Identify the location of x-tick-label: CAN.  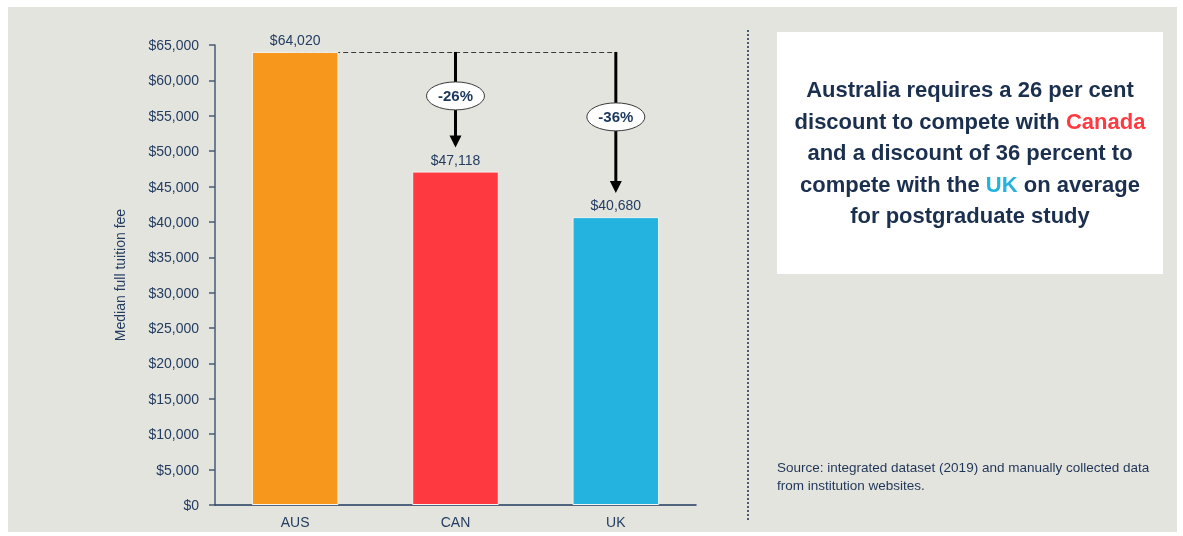
(455, 522).